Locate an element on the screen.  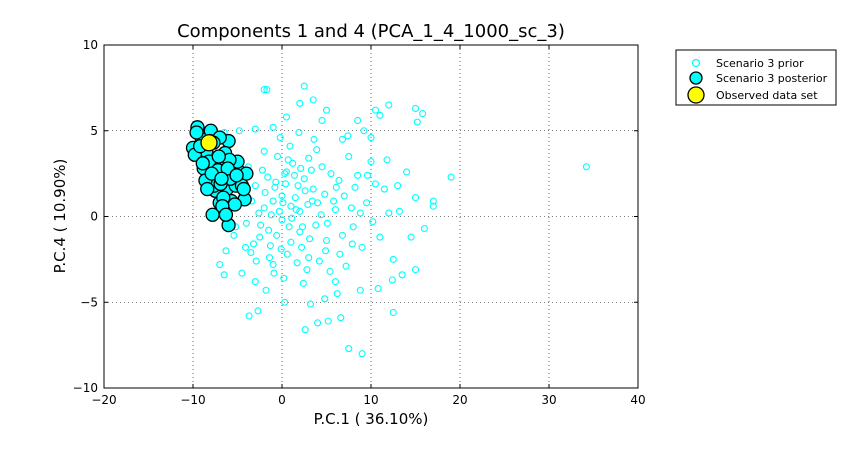
legend-label-observed: Observed data set is located at coordinates (767, 95).